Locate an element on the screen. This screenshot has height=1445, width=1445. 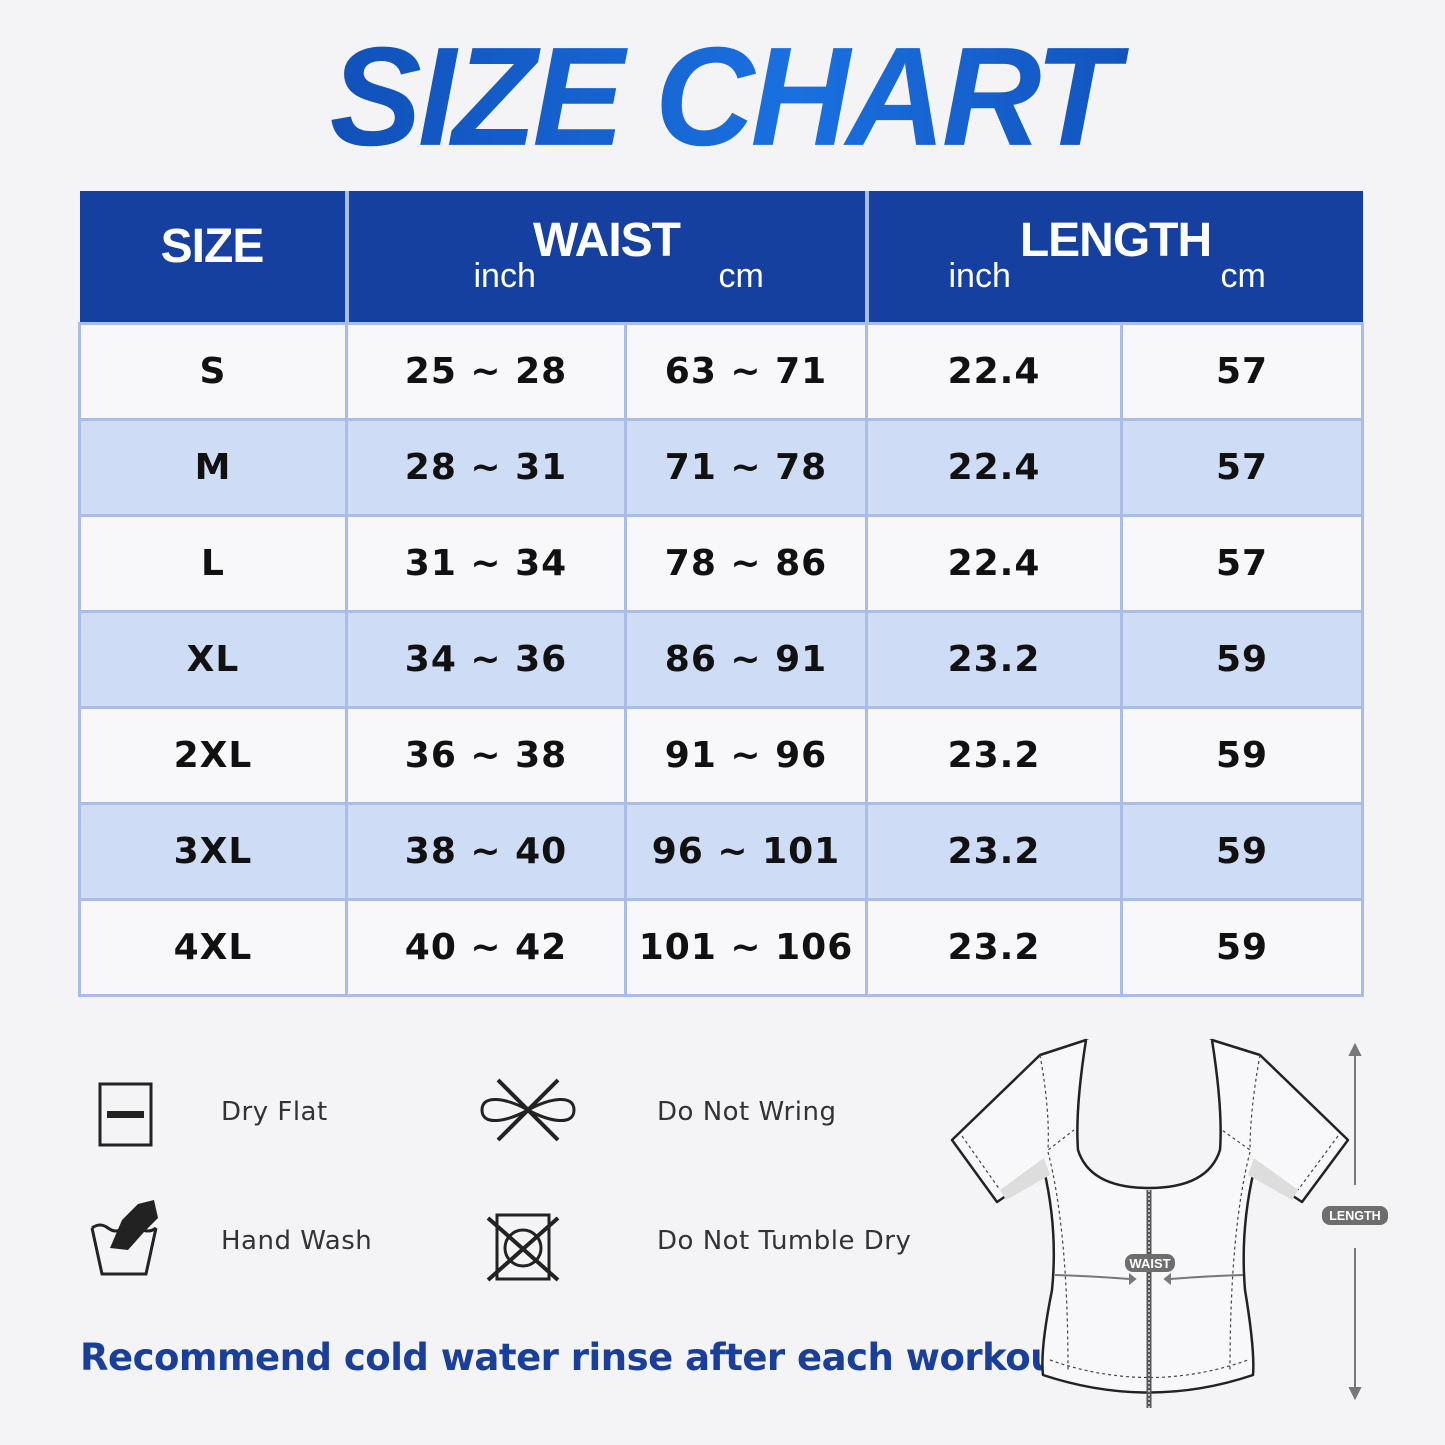
cell-size: 2XL is located at coordinates (213, 755).